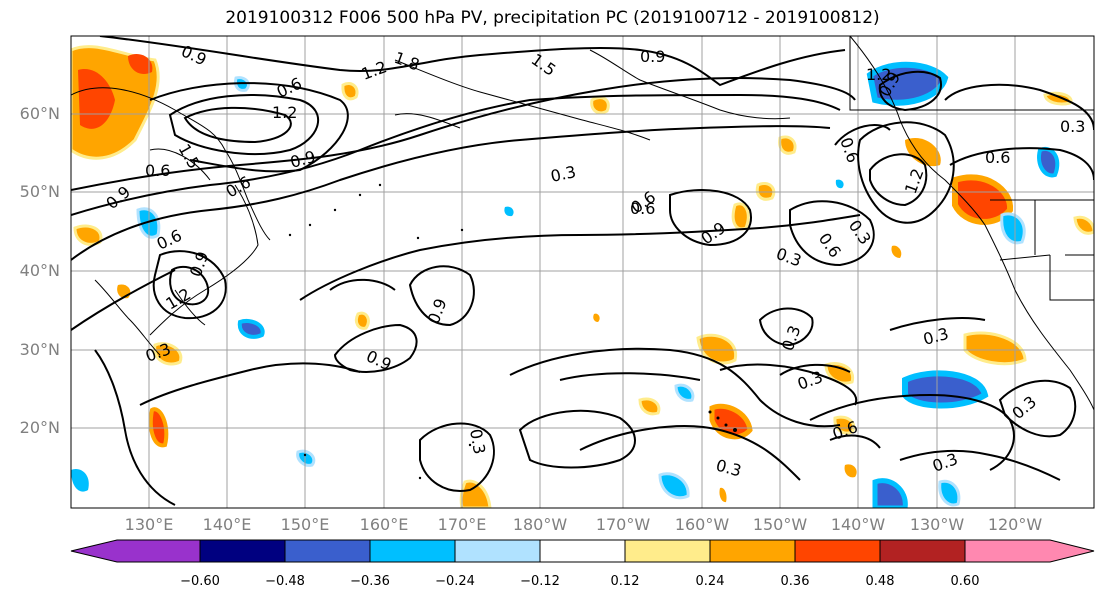  I want to click on lon-label: 180°W, so click(540, 524).